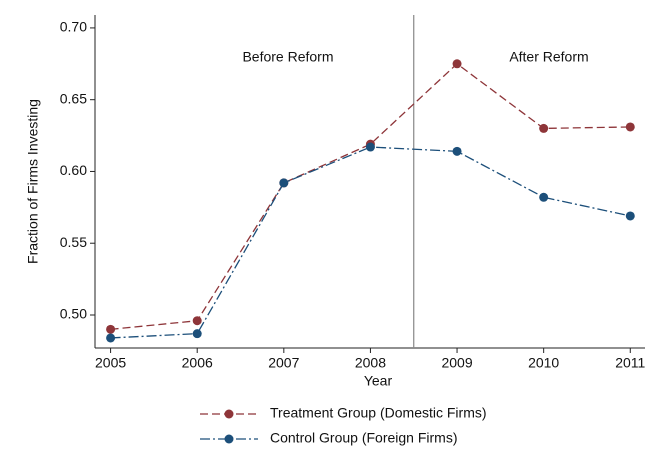  What do you see at coordinates (370, 363) in the screenshot?
I see `x-tick-label: 2008` at bounding box center [370, 363].